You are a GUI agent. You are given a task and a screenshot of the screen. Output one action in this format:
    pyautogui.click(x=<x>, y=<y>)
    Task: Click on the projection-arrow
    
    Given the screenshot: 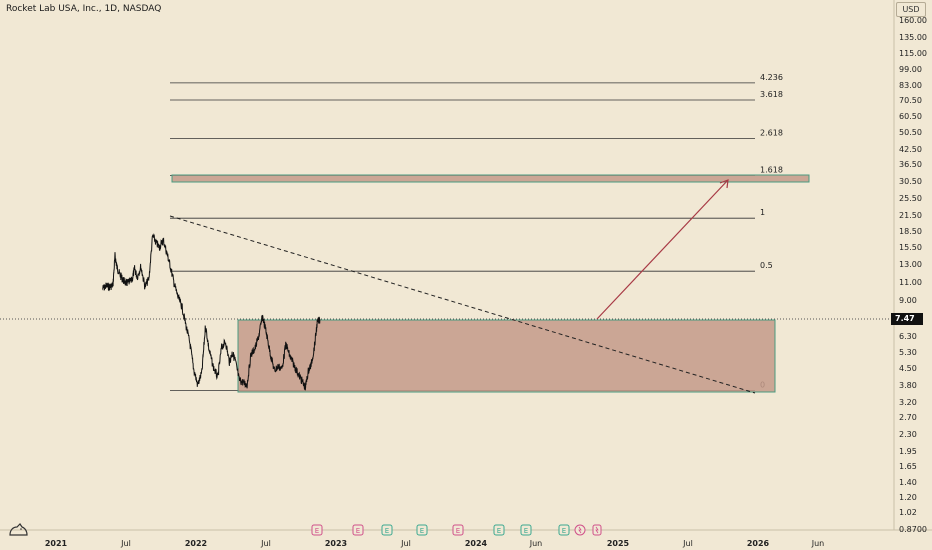 What is the action you would take?
    pyautogui.click(x=662, y=249)
    